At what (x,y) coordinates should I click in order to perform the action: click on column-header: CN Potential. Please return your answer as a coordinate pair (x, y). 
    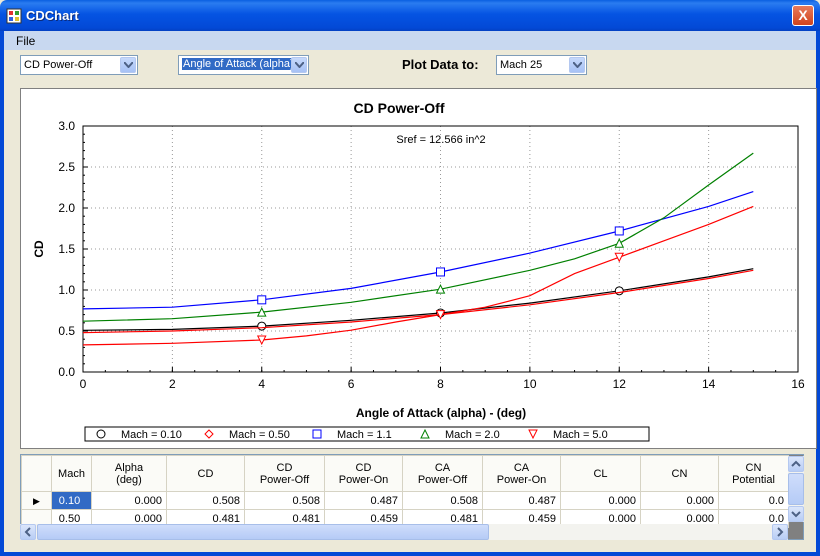
    Looking at the image, I should click on (753, 473).